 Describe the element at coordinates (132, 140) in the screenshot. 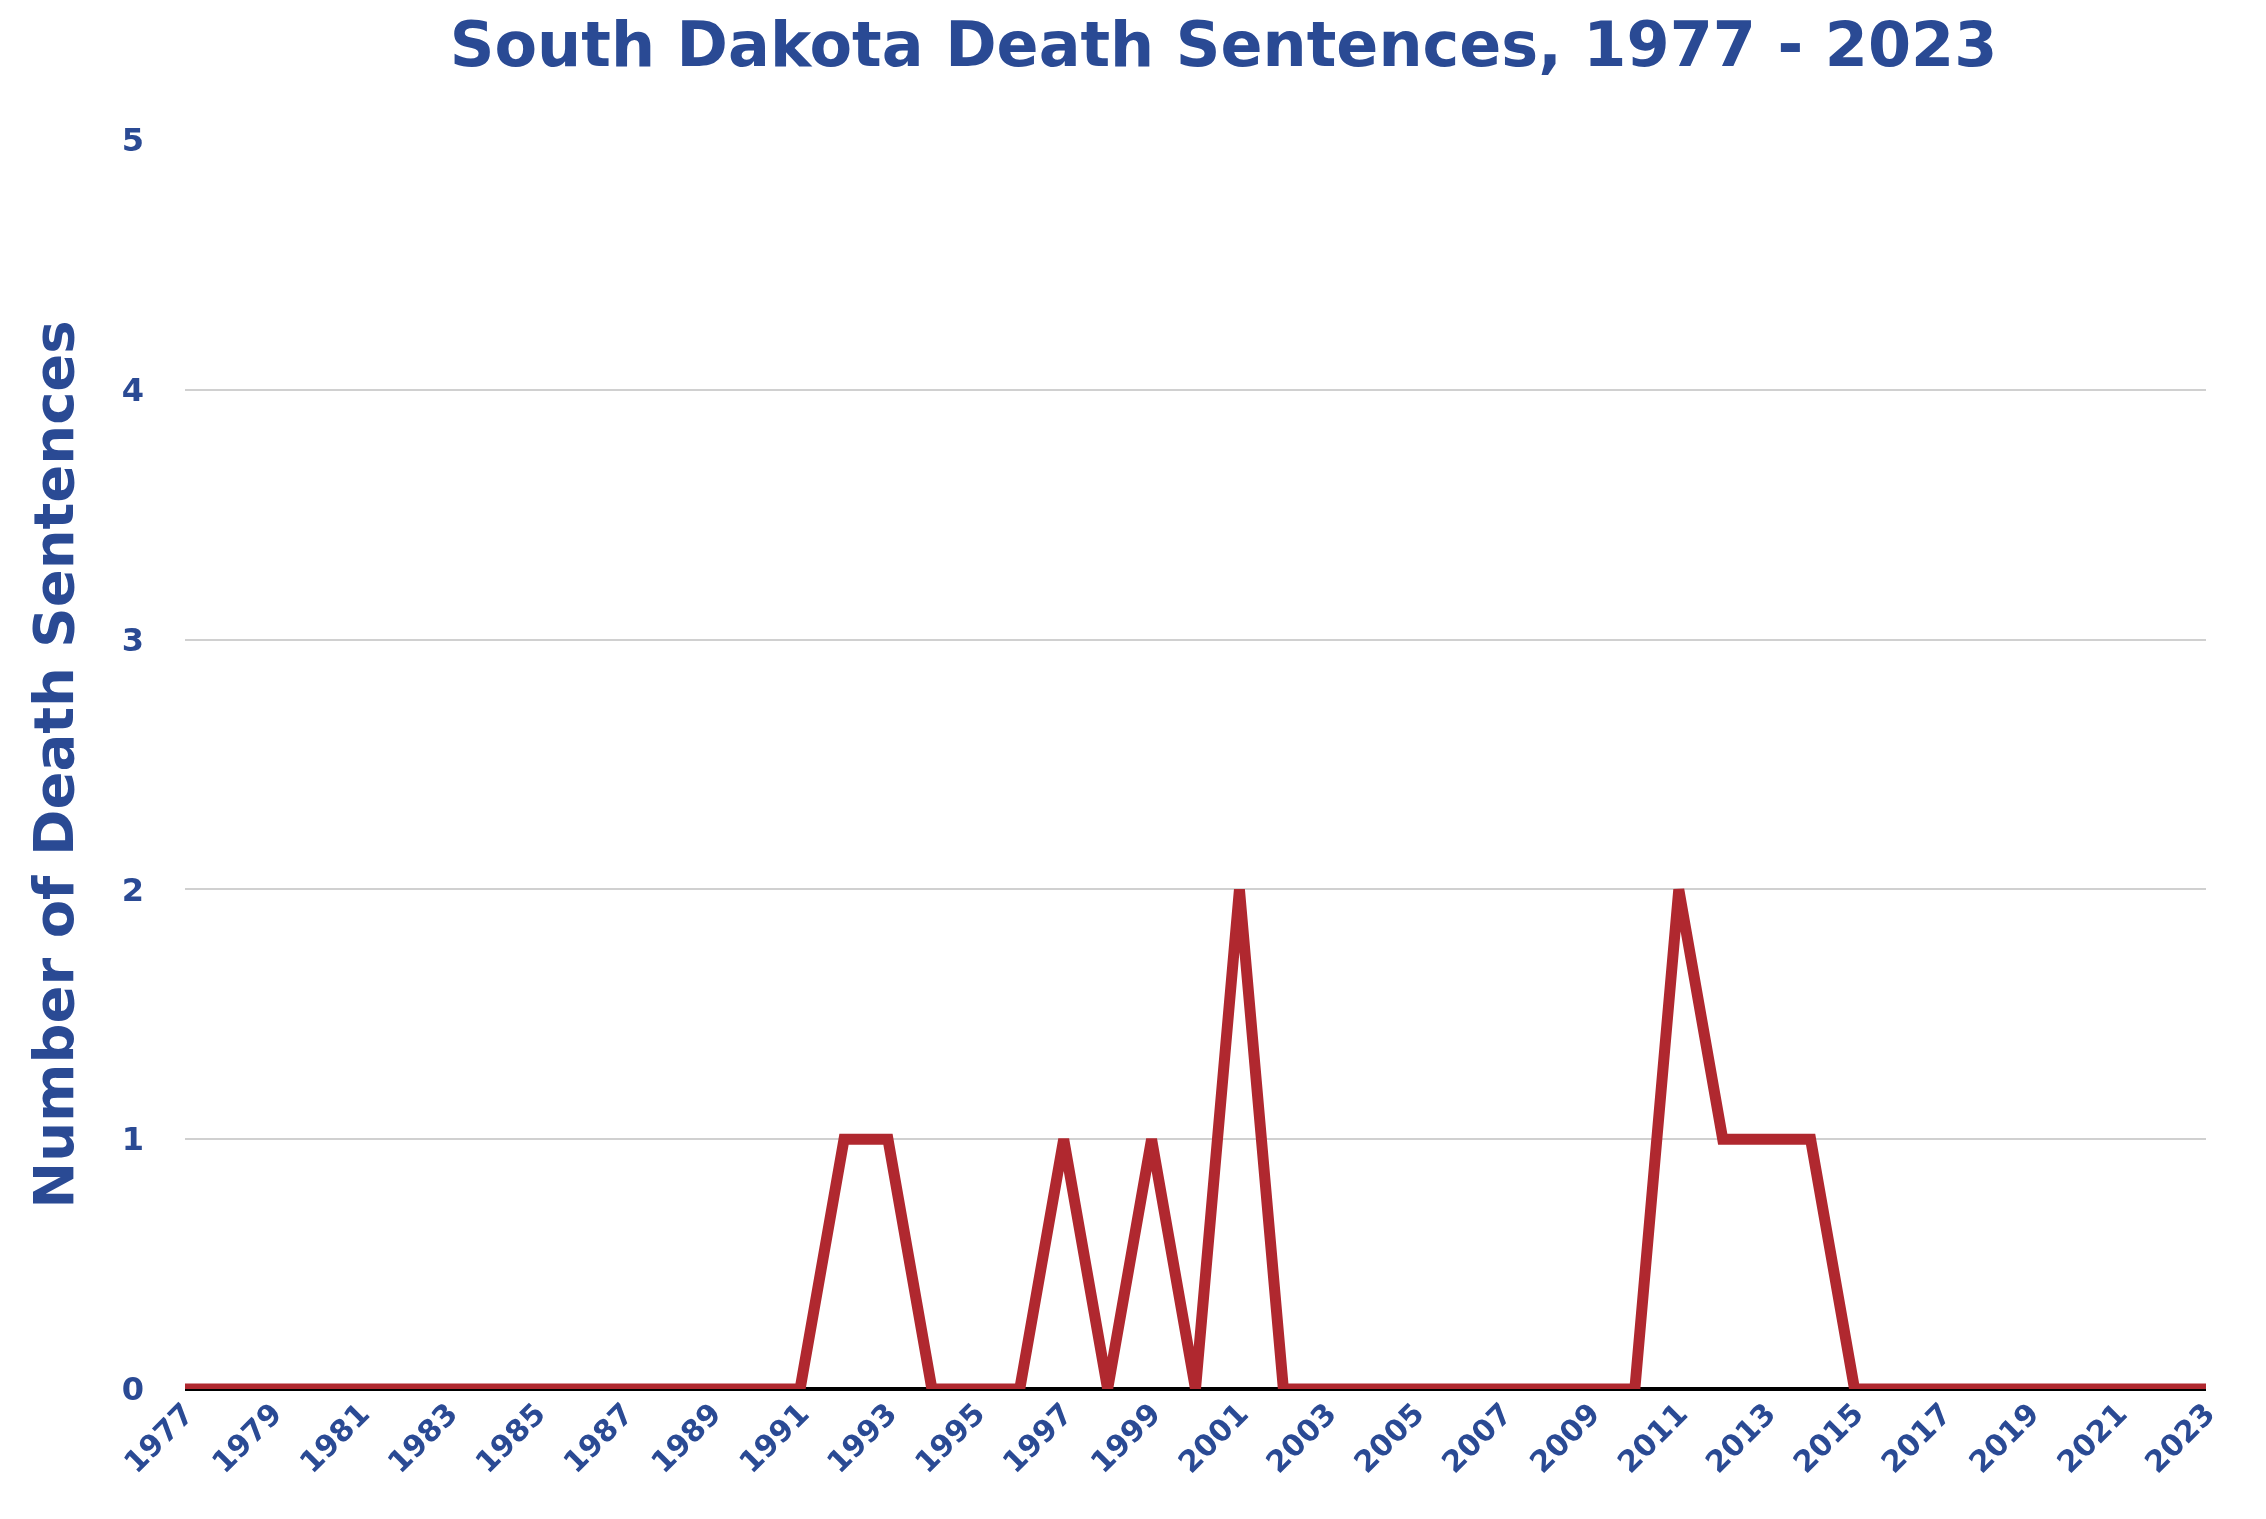

I see `y-tick-label: 5` at that location.